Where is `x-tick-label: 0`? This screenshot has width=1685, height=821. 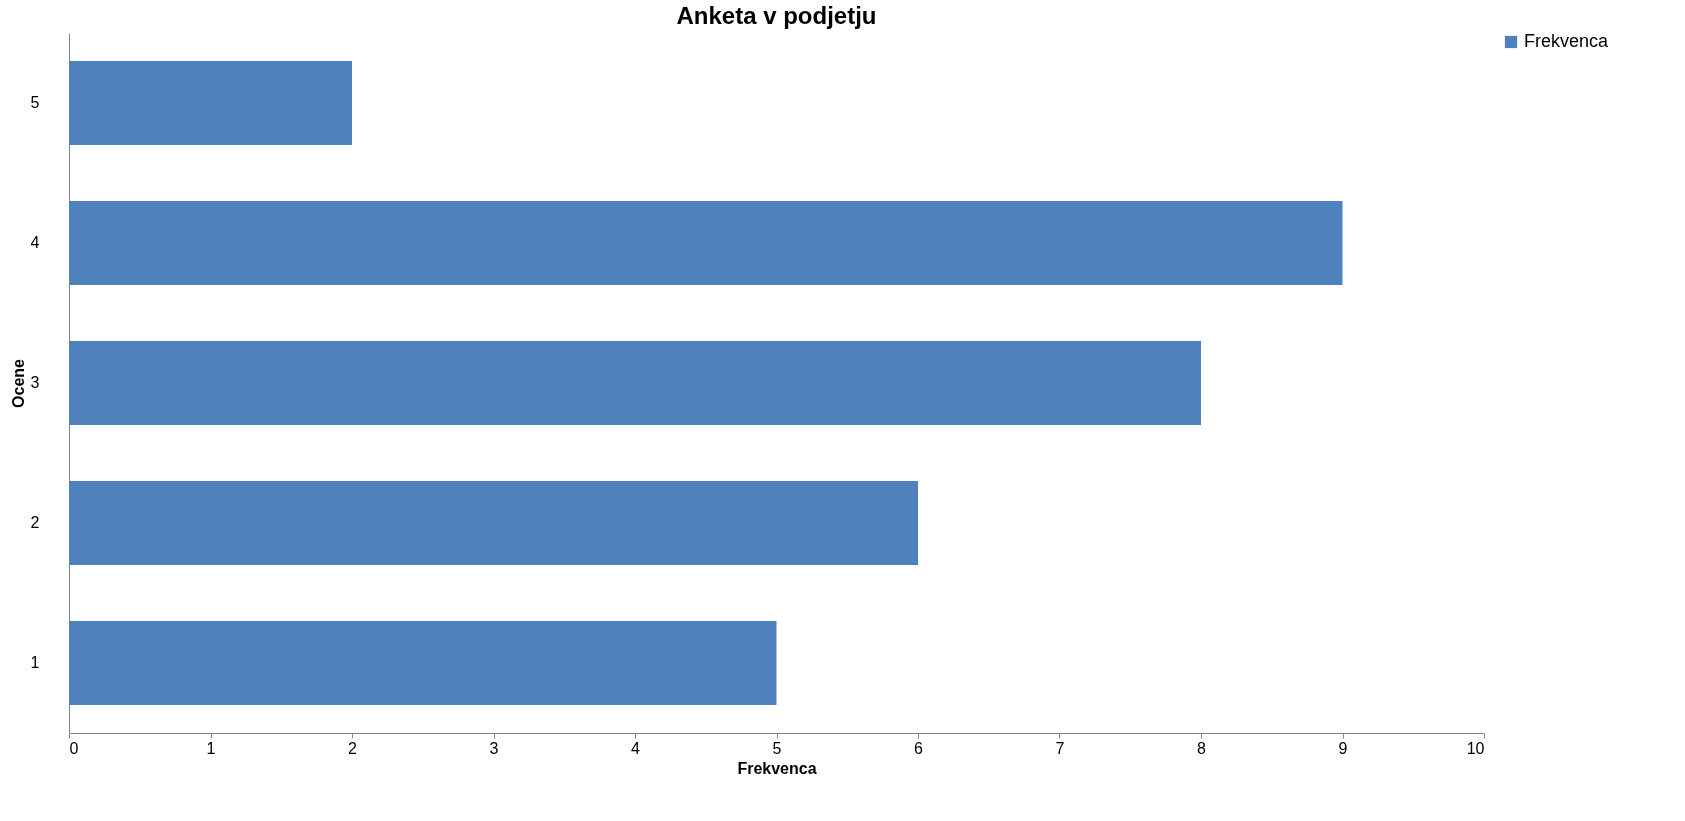 x-tick-label: 0 is located at coordinates (74, 748).